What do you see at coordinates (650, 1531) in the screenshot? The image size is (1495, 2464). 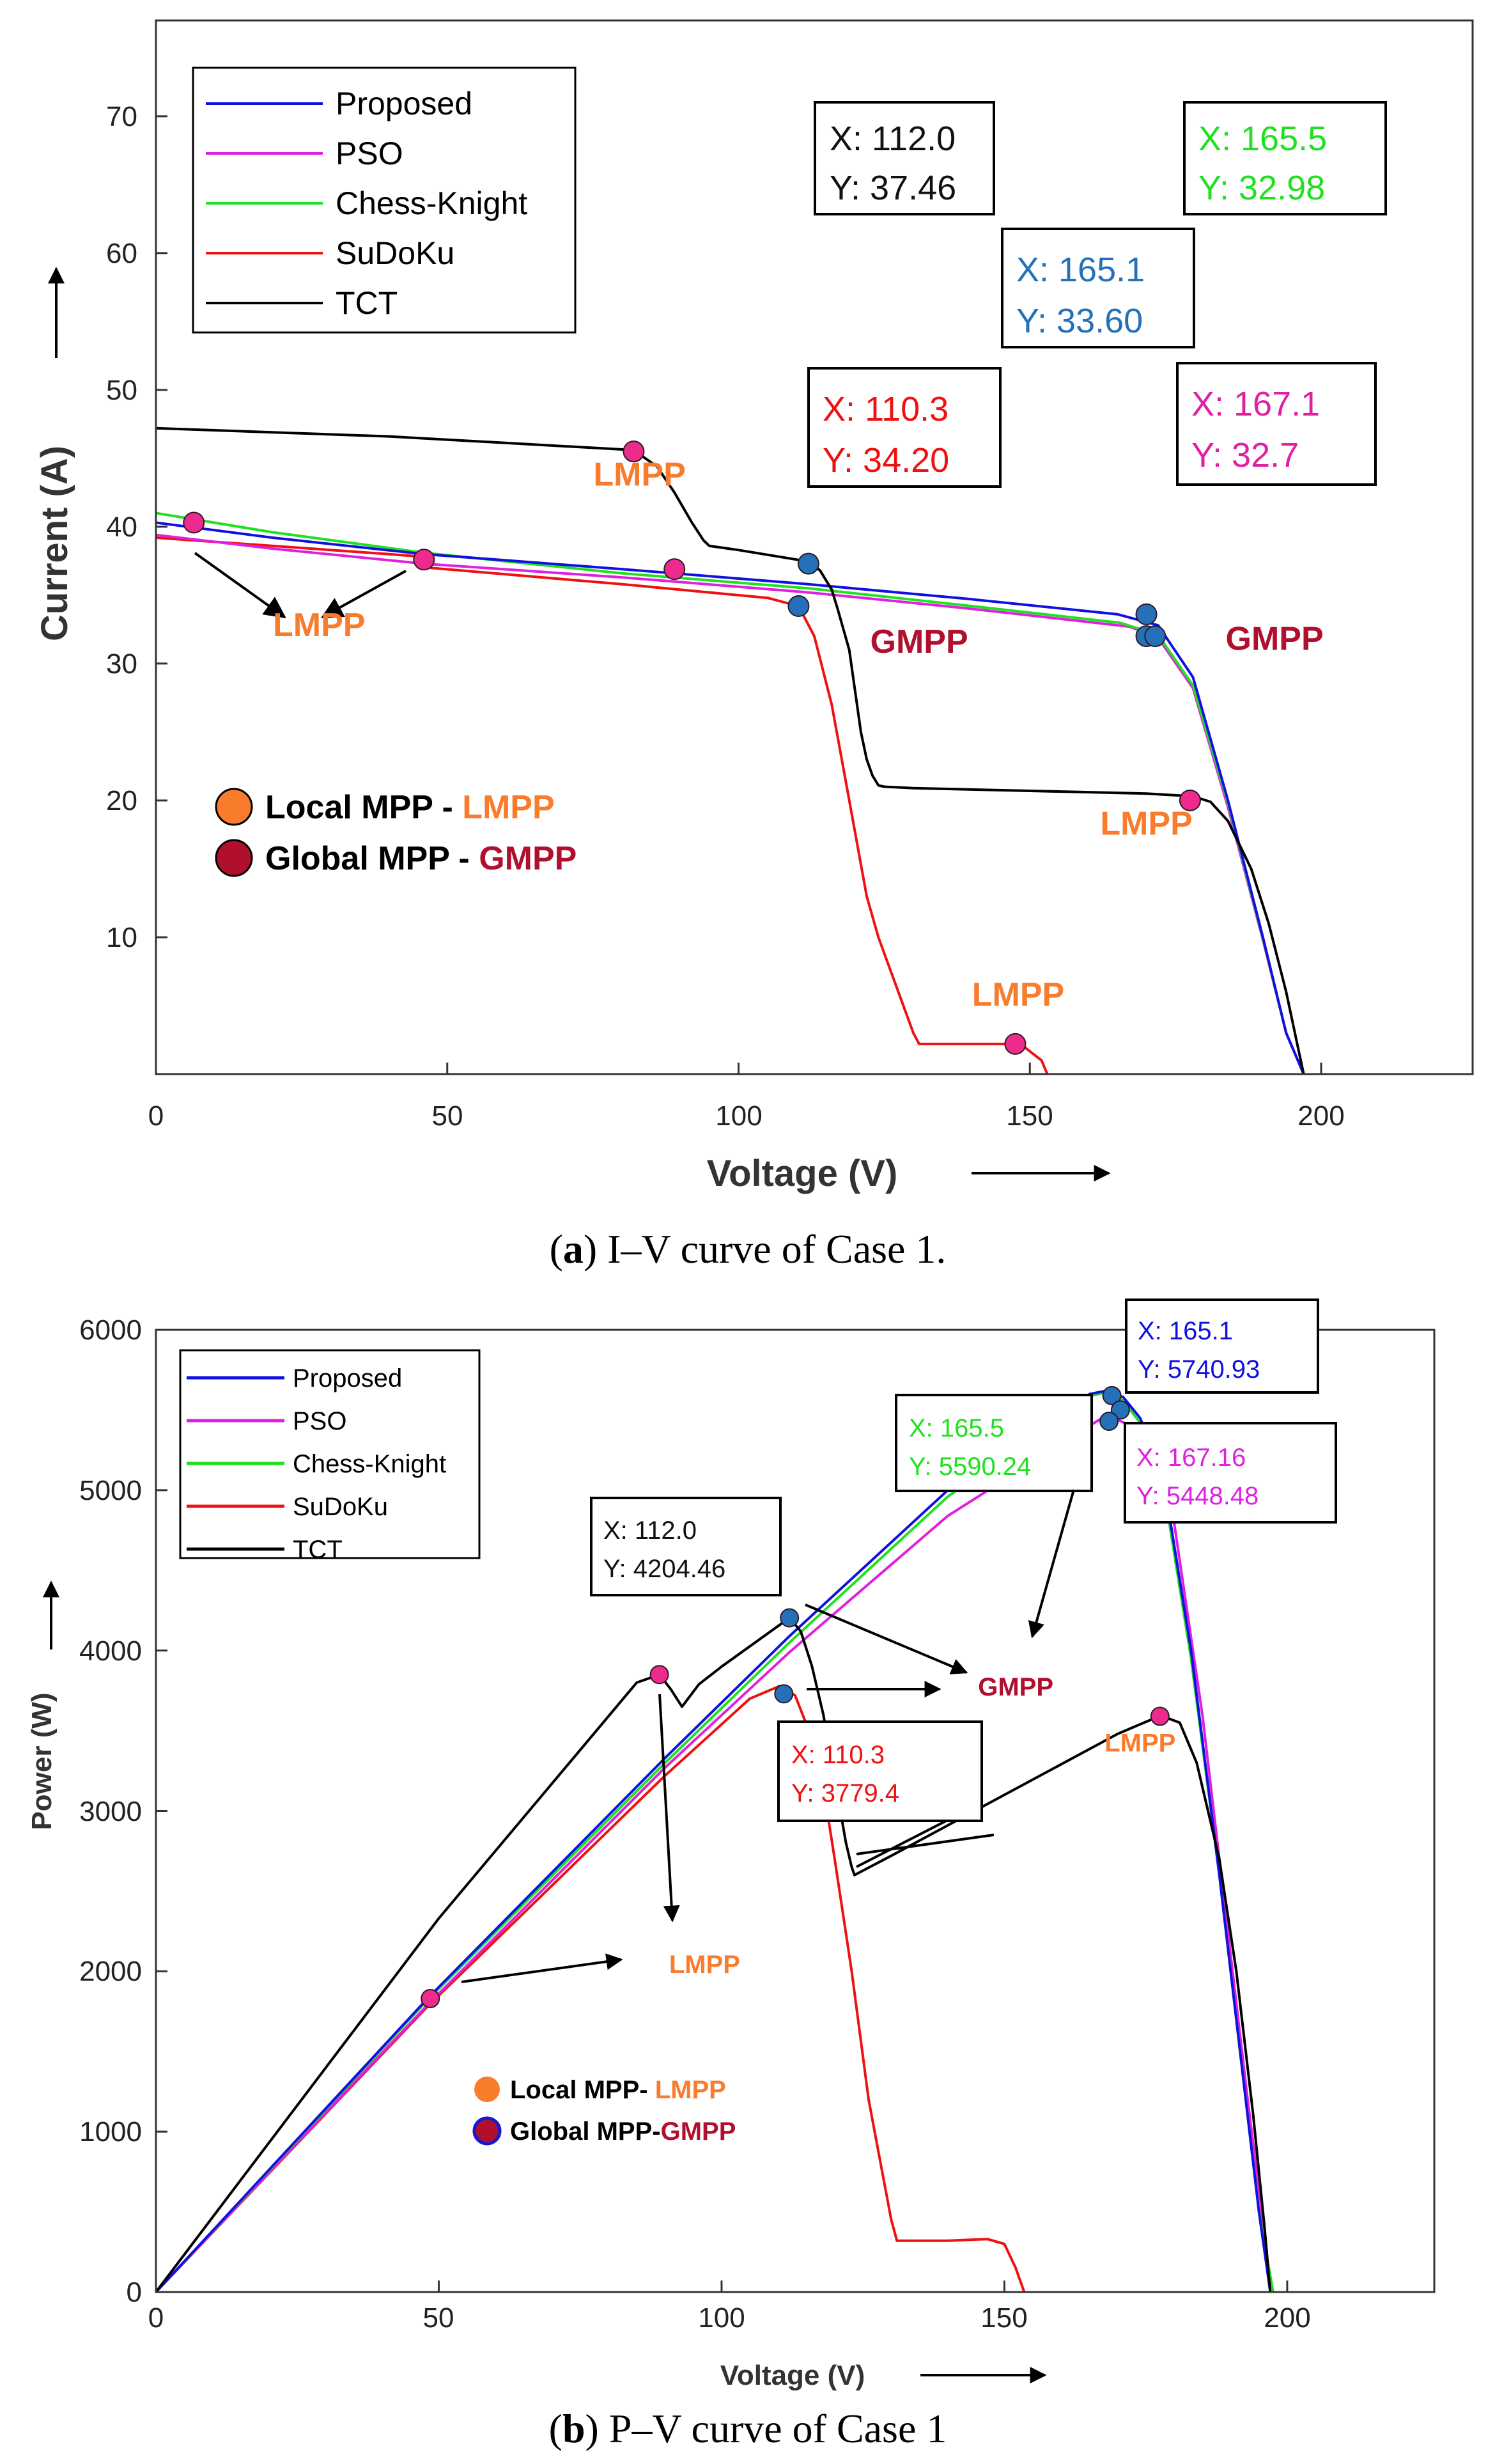 I see `b-datatip-x: X: 112.0` at bounding box center [650, 1531].